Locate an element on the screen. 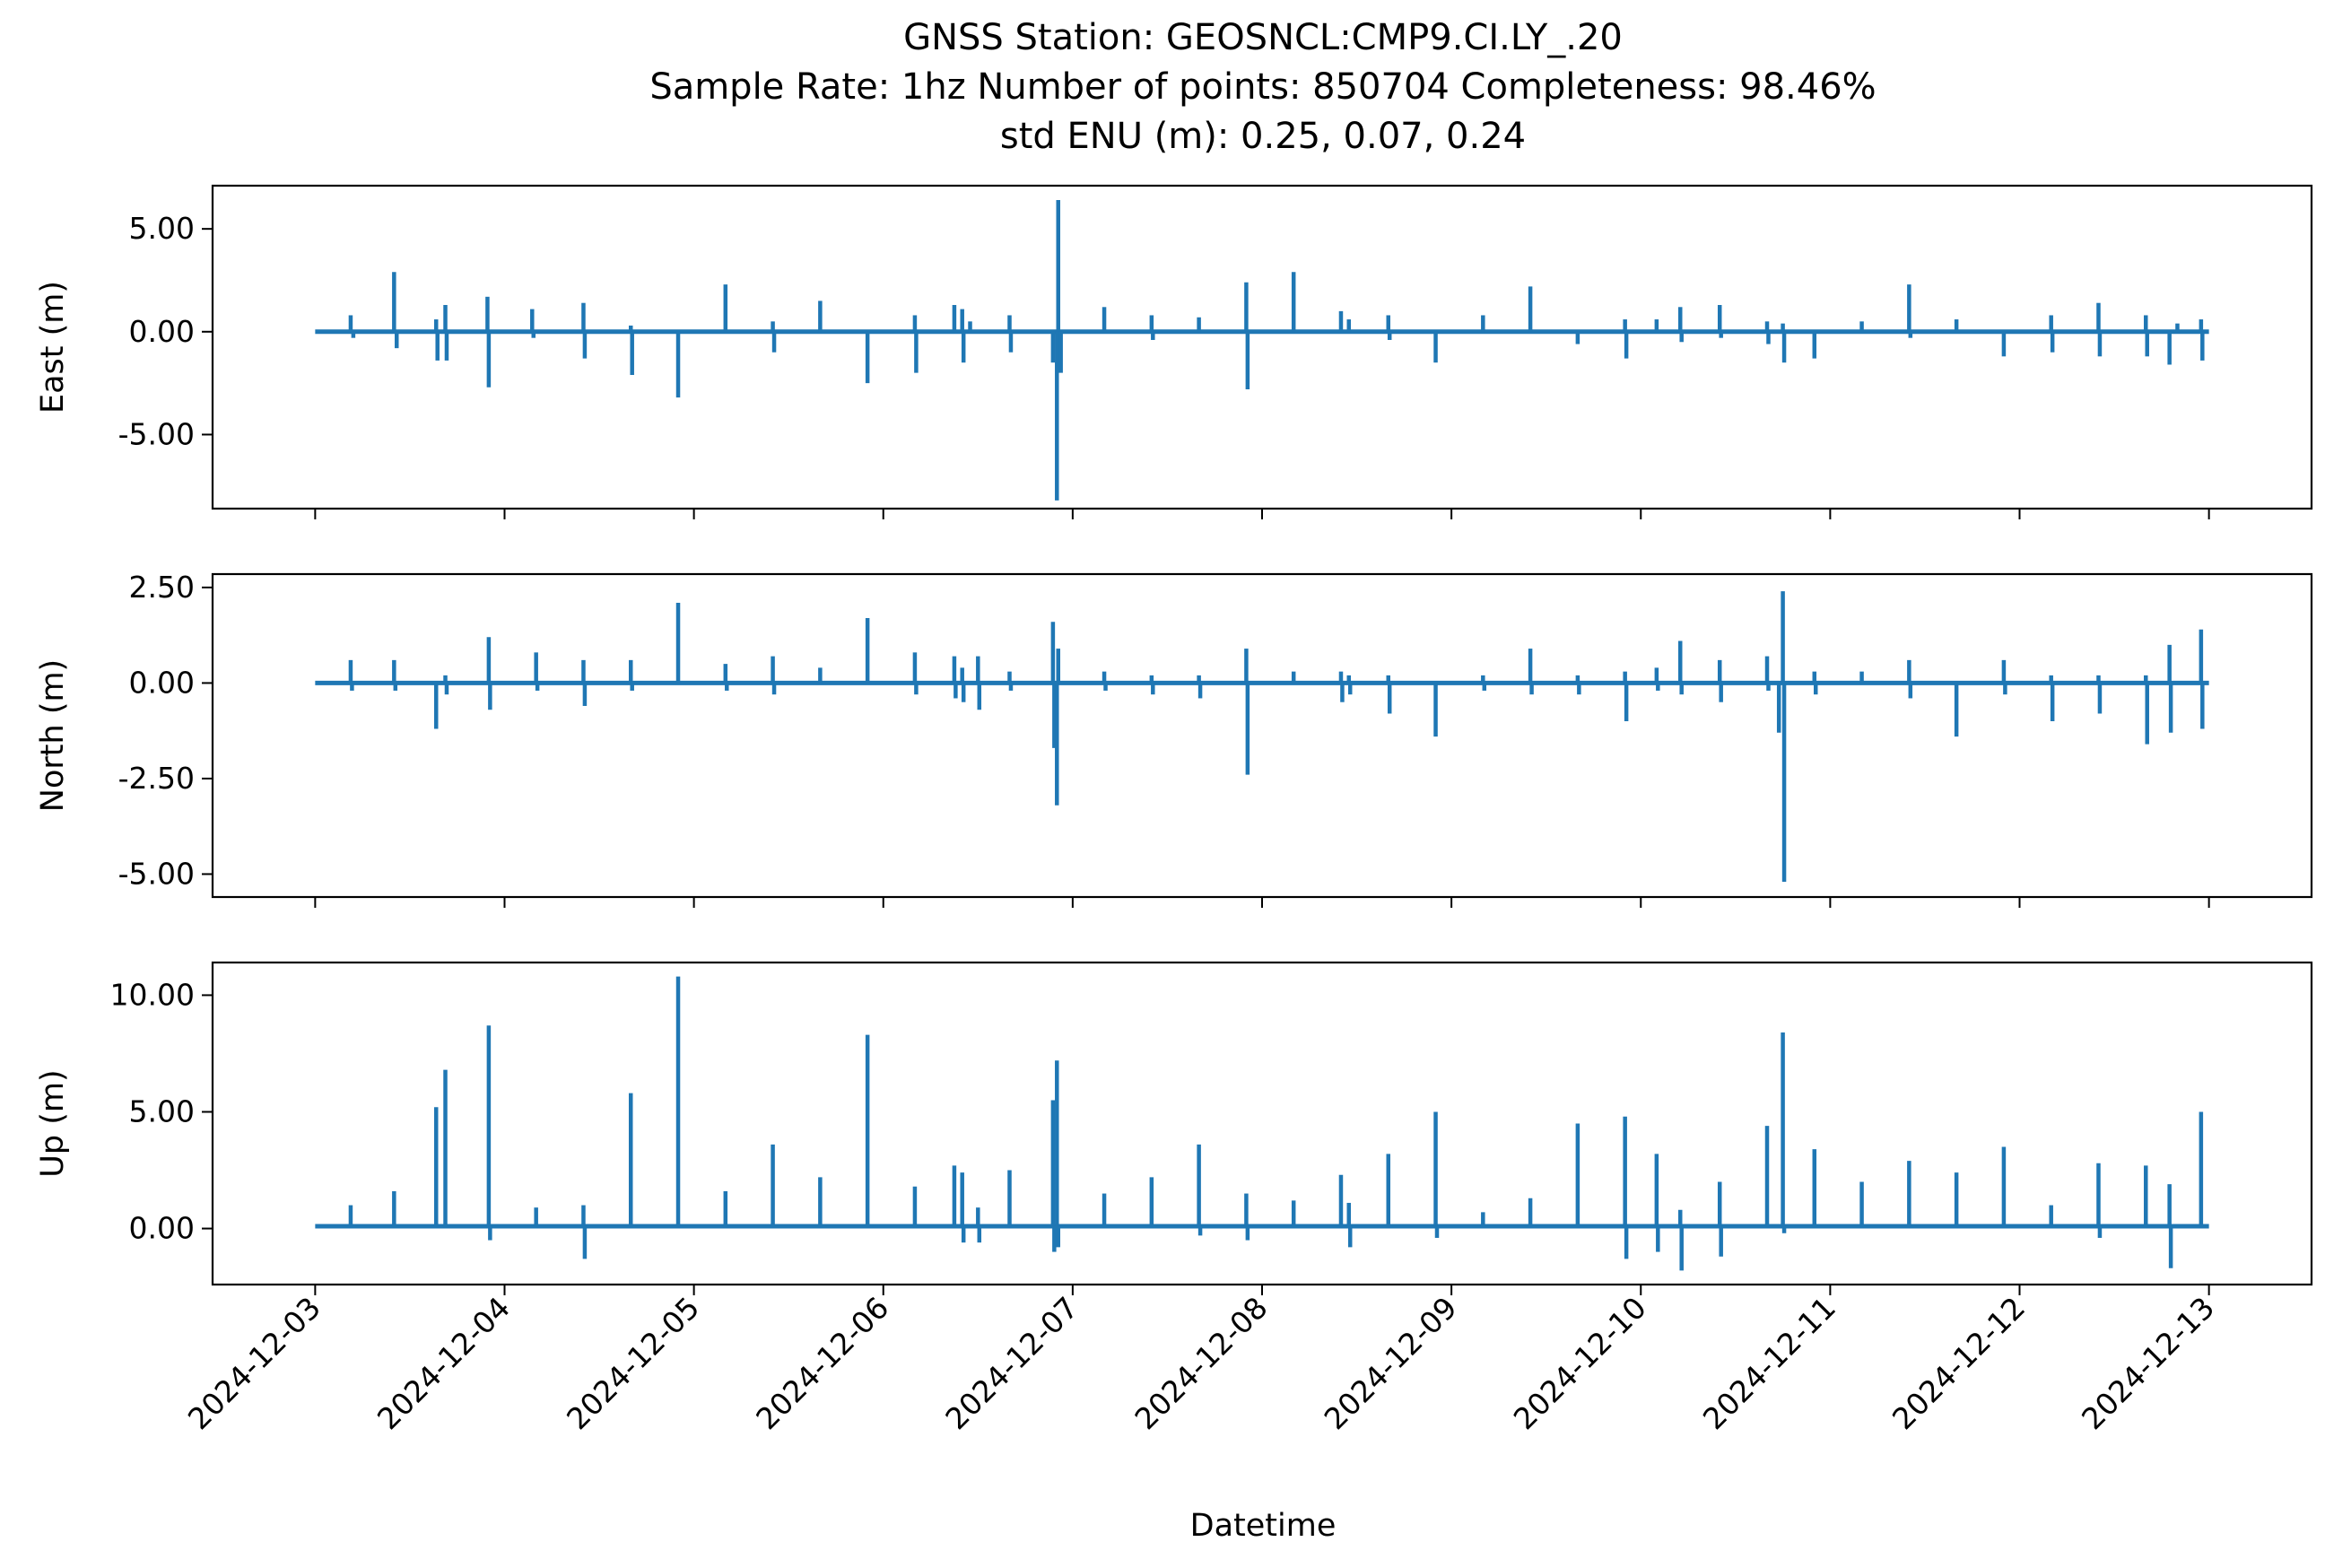  y-axis-label: North (m) is located at coordinates (53, 735).